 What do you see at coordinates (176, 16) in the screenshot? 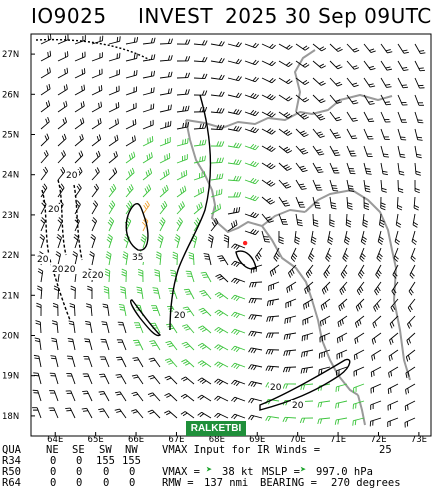
I see `storm-type: INVEST` at bounding box center [176, 16].